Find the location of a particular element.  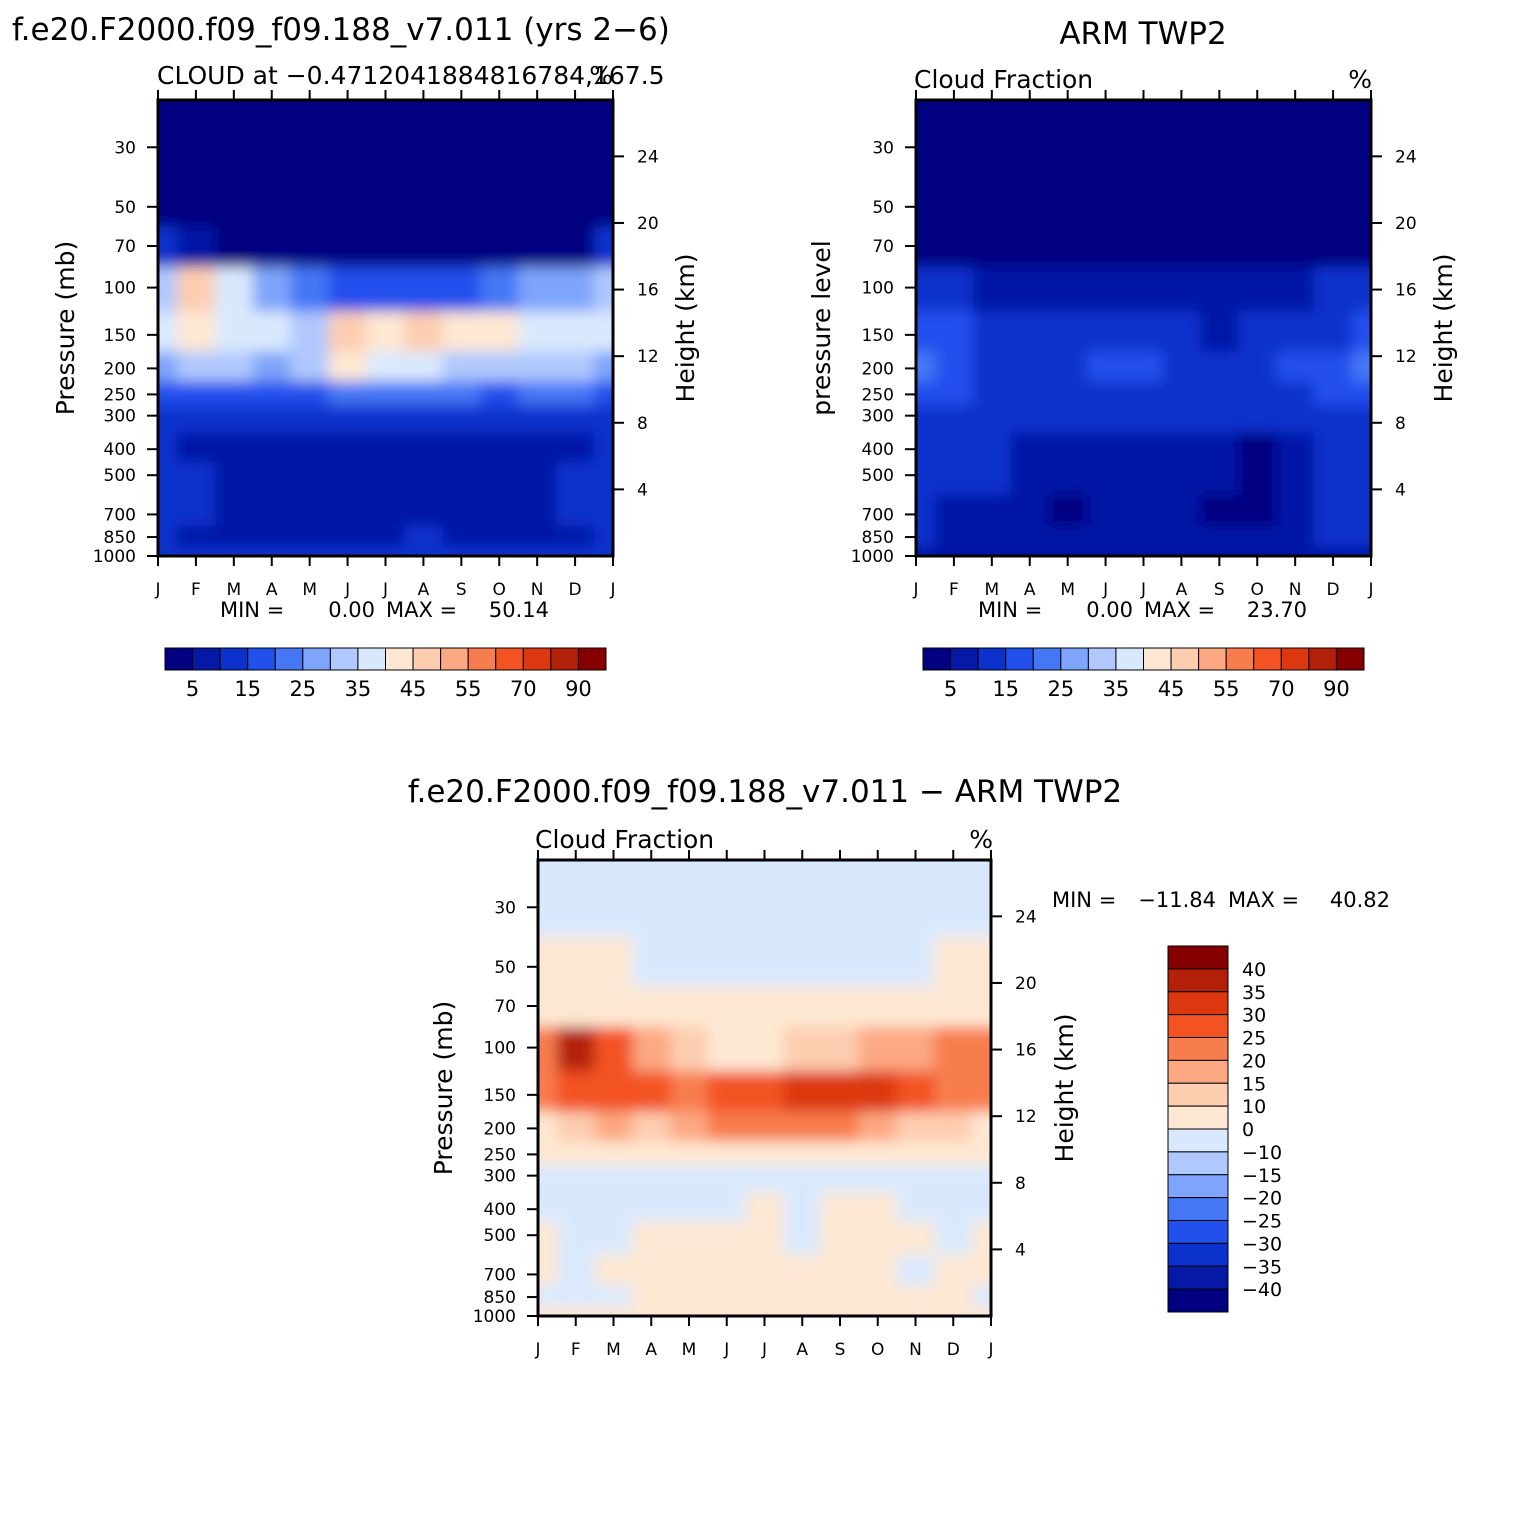

y-tick-label: 50 is located at coordinates (125, 208).